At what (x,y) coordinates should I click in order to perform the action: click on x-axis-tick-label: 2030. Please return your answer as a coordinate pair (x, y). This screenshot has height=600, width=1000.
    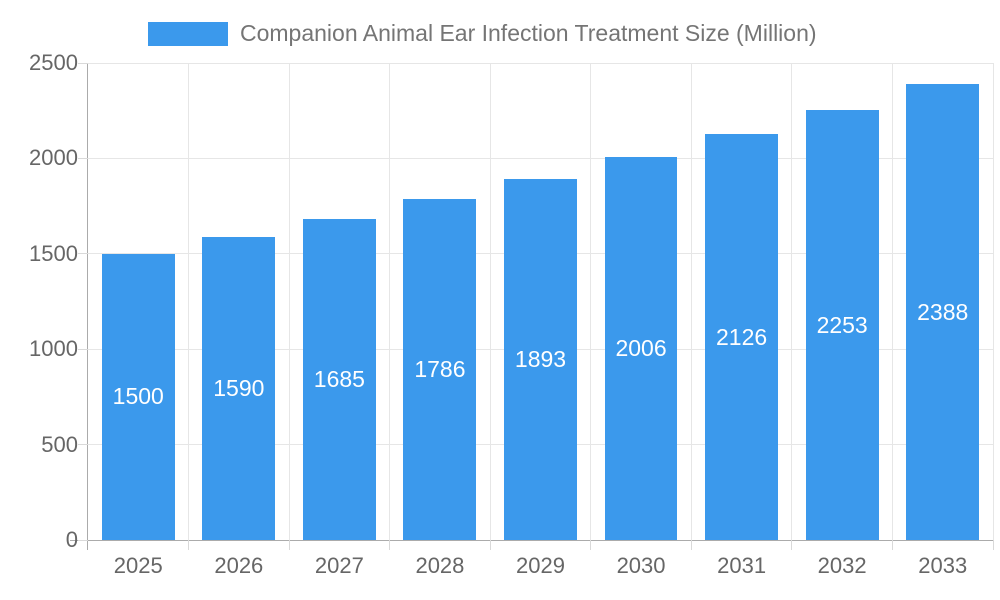
    Looking at the image, I should click on (641, 565).